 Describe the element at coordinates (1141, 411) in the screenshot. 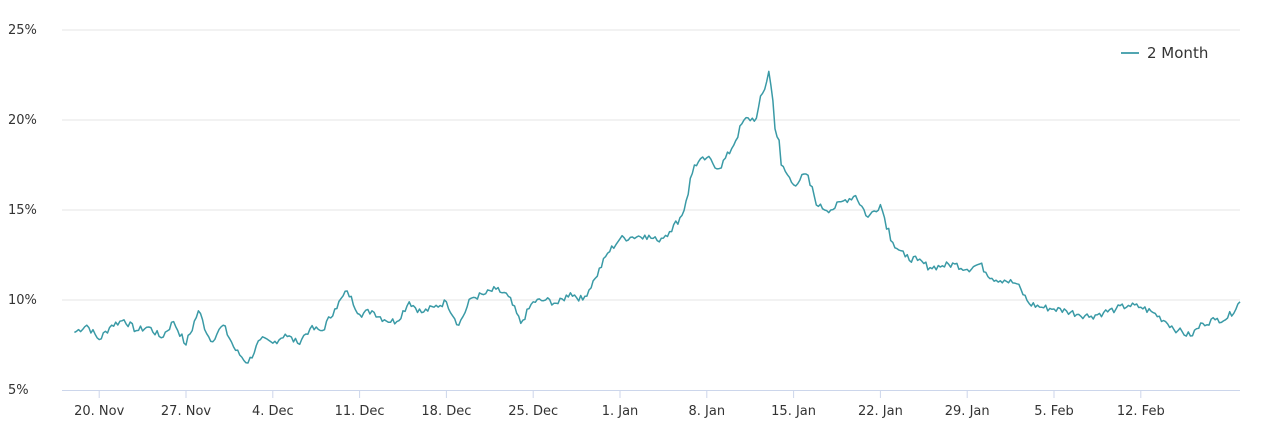

I see `x-tick-label: 12. Feb` at that location.